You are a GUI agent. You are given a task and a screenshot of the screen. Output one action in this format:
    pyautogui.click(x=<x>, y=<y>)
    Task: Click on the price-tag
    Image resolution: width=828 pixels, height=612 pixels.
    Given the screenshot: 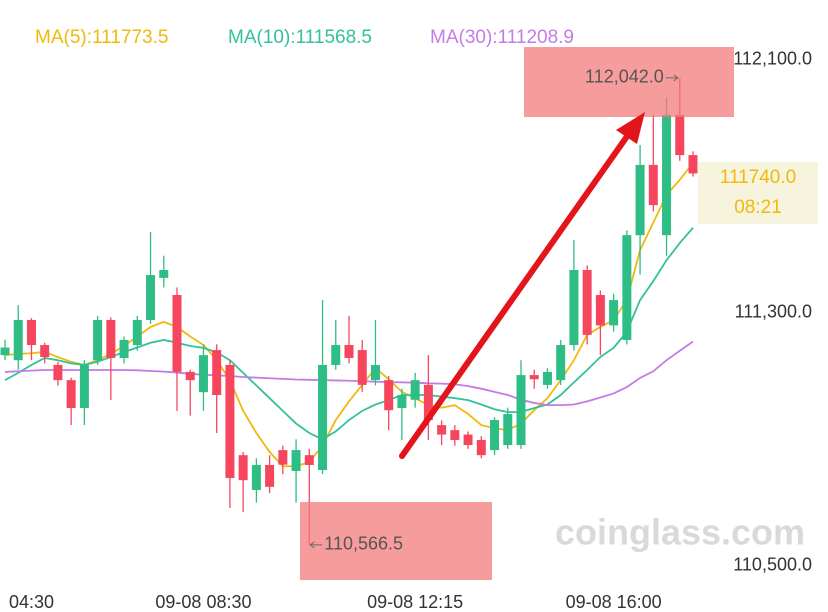 What is the action you would take?
    pyautogui.click(x=758, y=193)
    